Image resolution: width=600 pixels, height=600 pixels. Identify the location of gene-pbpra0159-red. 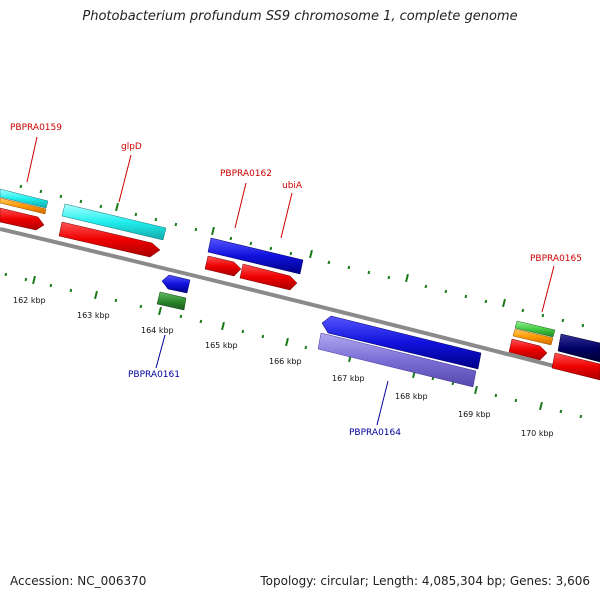
(22, 219).